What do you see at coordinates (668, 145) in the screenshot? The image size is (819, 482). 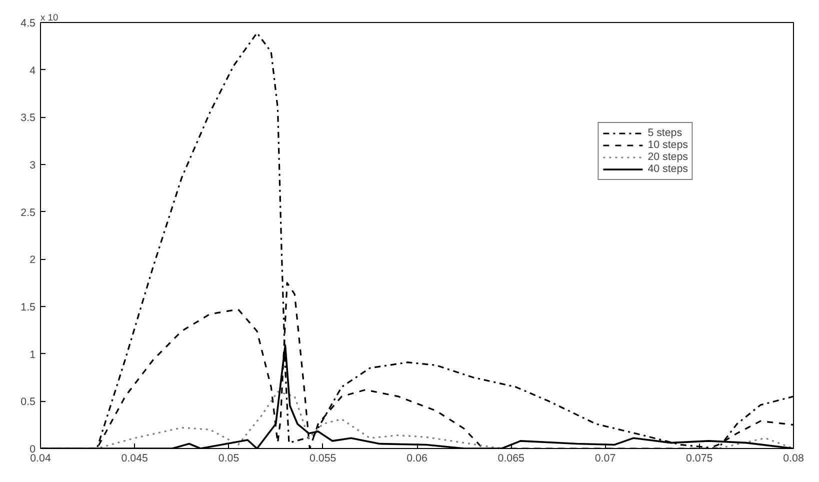 I see `legend-label: 10 steps` at bounding box center [668, 145].